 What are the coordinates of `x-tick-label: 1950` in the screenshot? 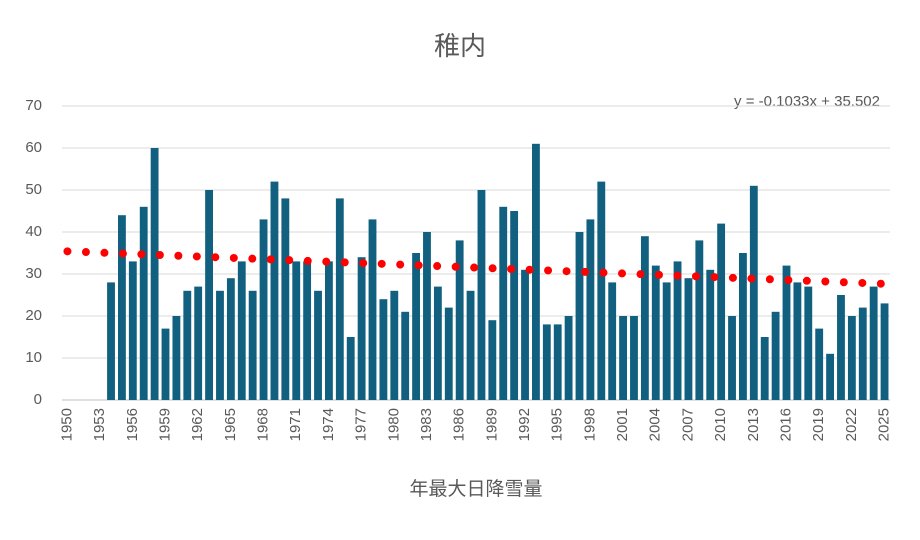 It's located at (66, 424).